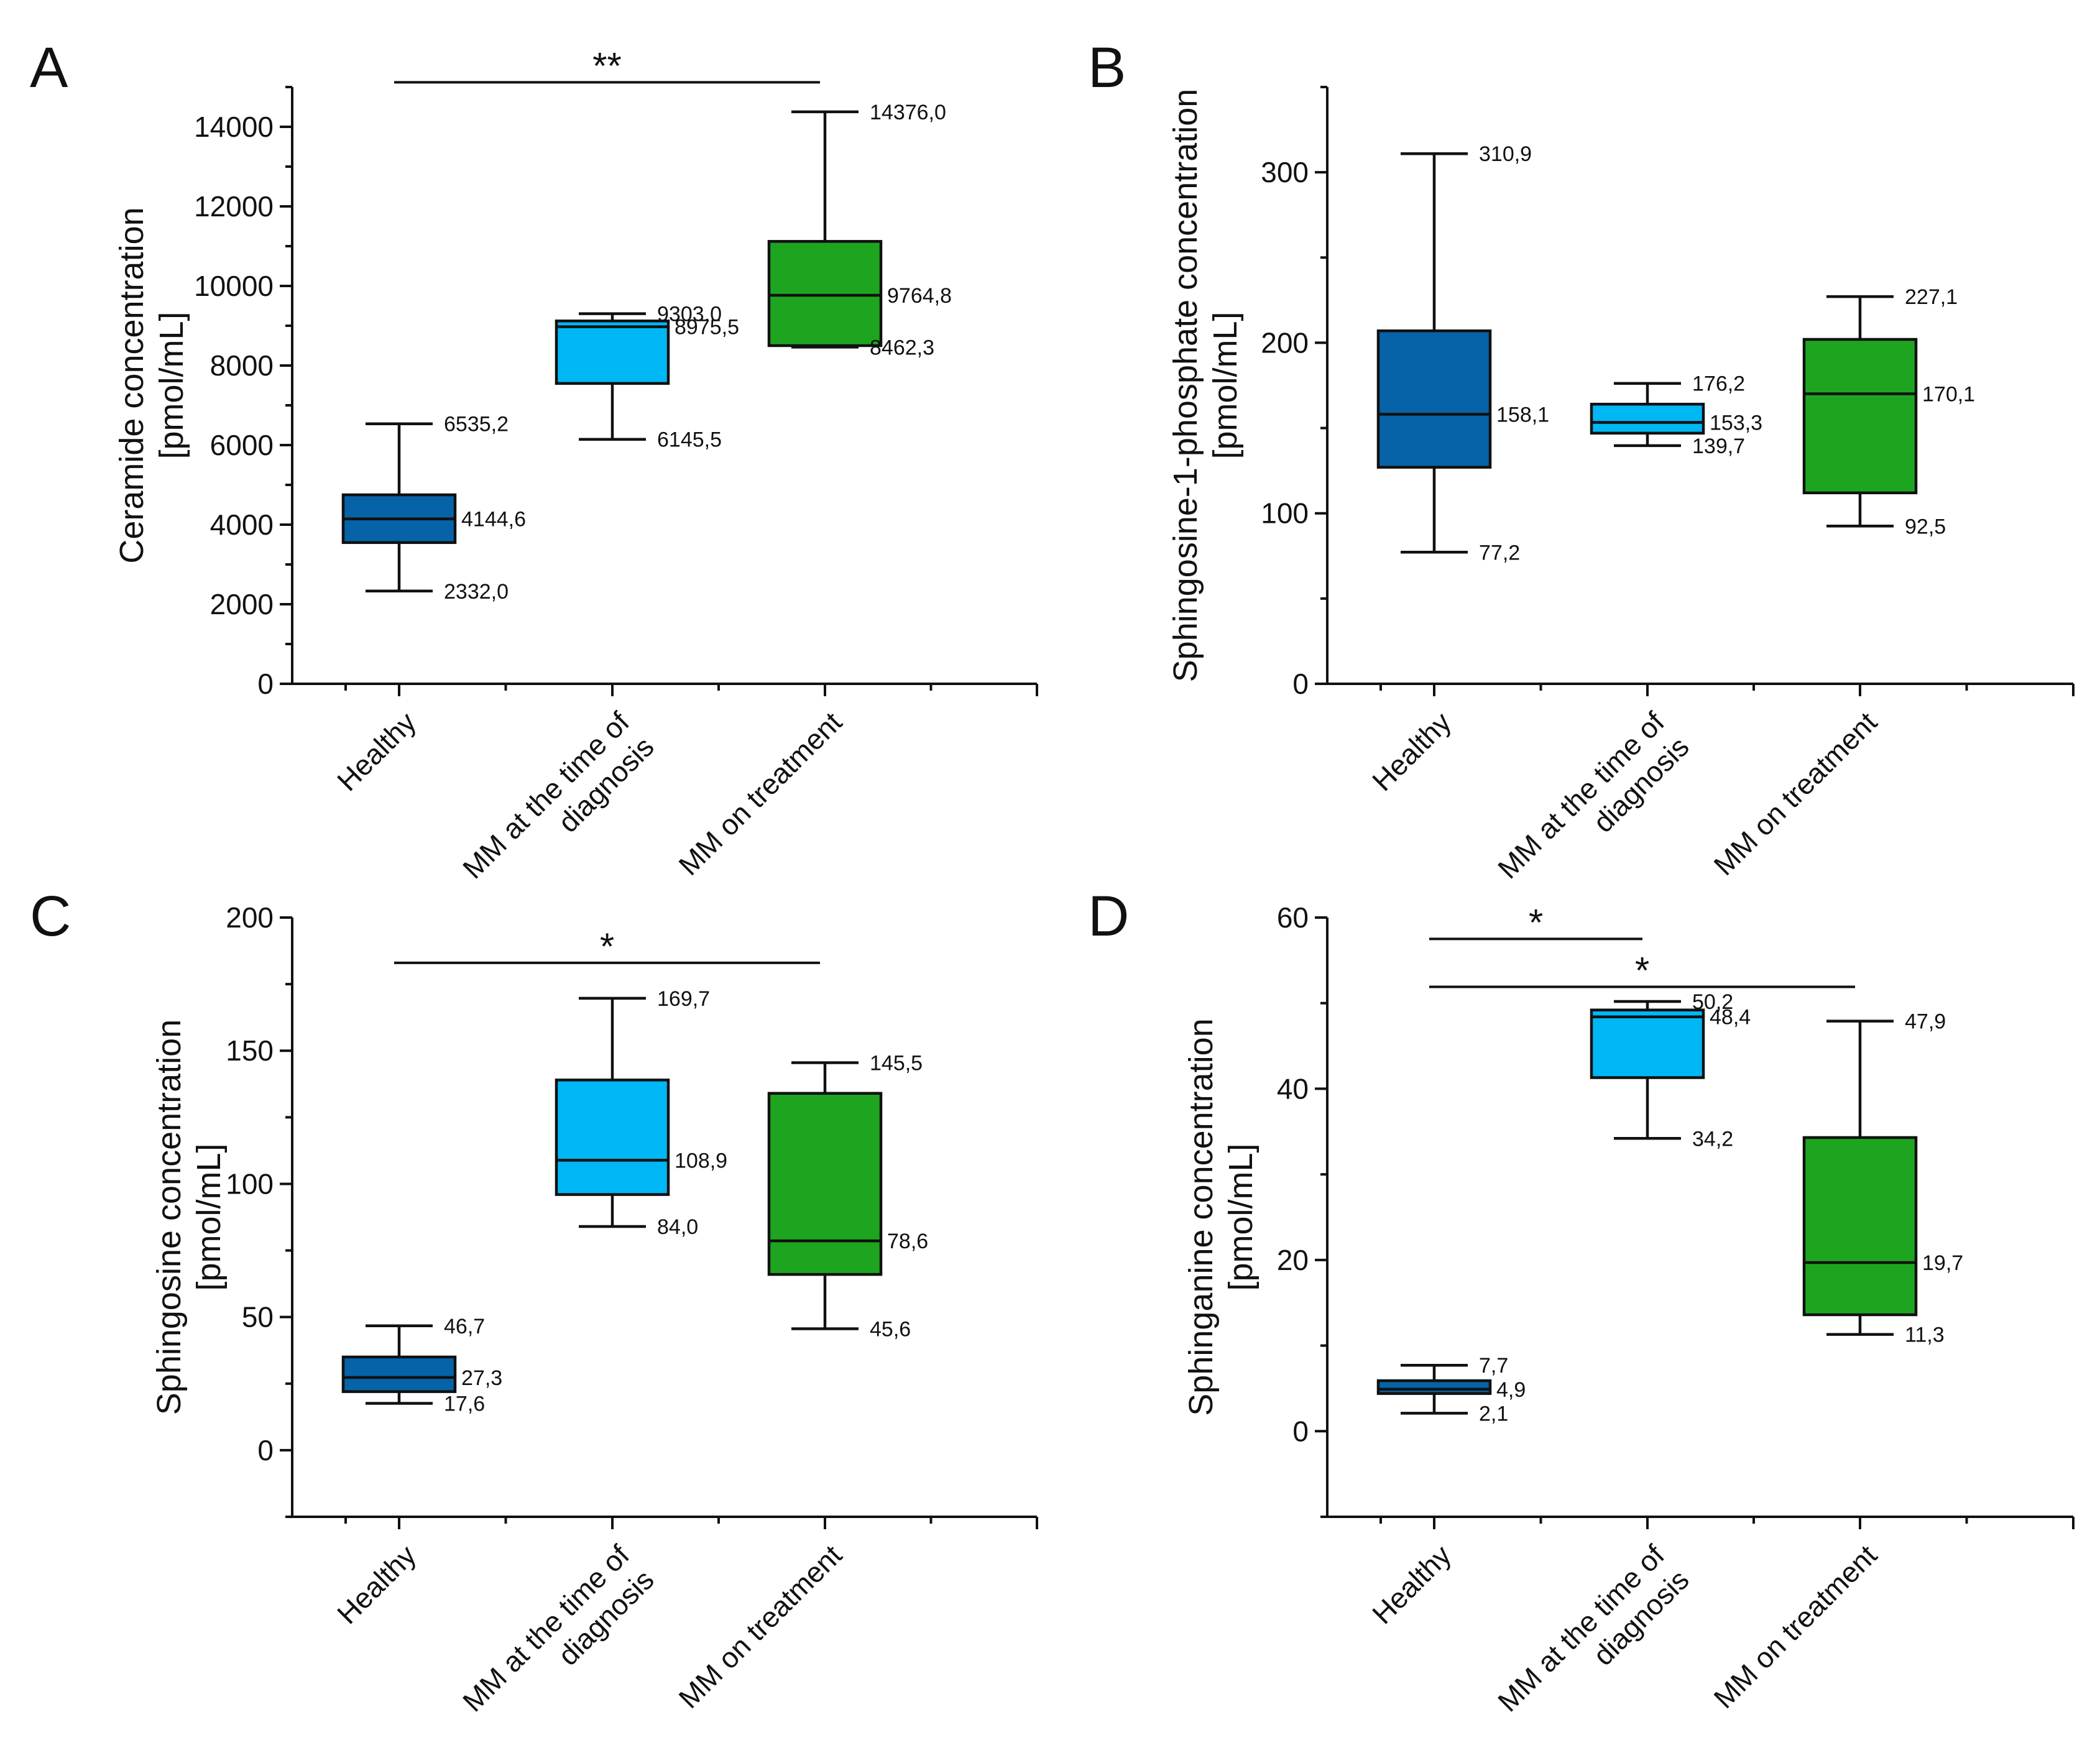  I want to click on box-2: 169,7 108,9 84,0, so click(641, 1113).